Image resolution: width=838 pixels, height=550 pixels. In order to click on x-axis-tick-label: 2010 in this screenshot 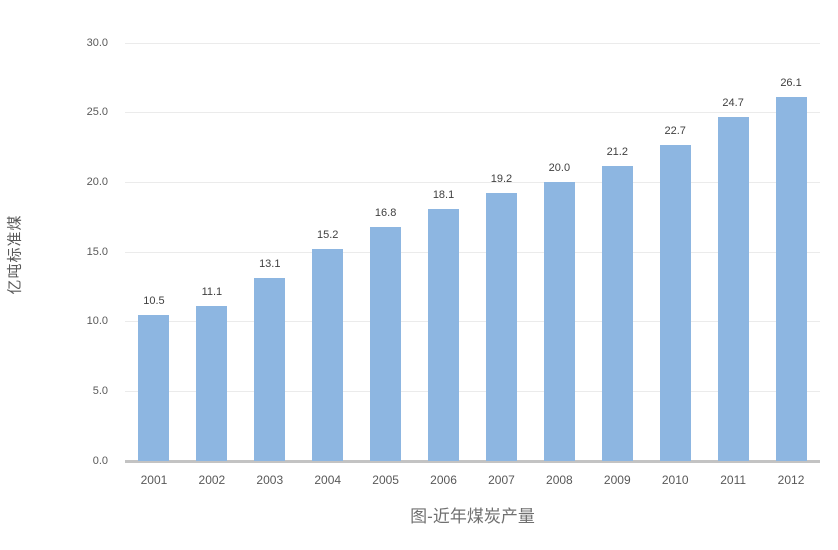, I will do `click(675, 480)`.